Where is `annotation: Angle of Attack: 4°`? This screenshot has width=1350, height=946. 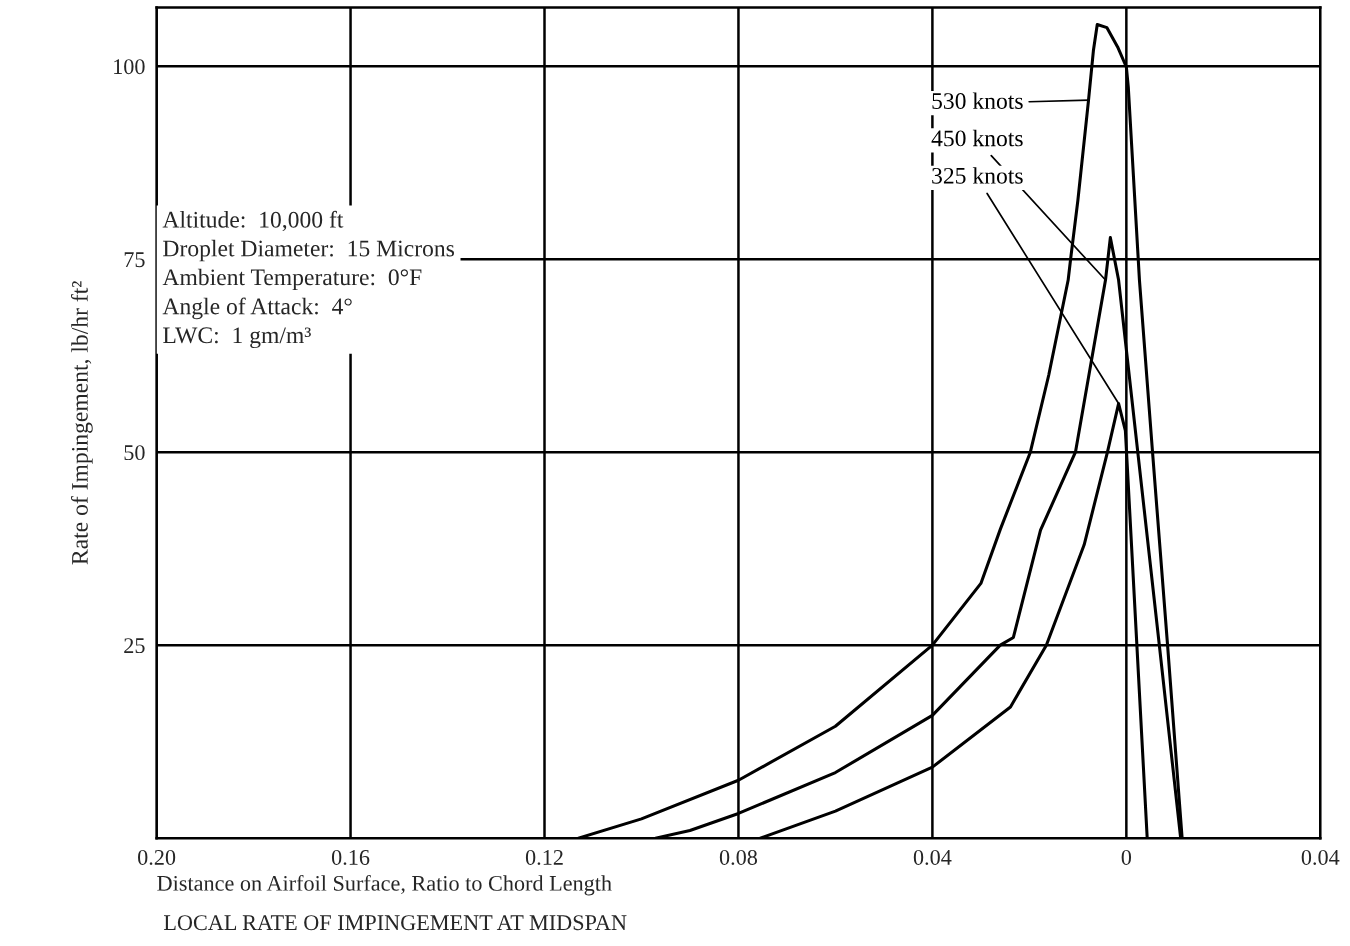
annotation: Angle of Attack: 4° is located at coordinates (257, 308).